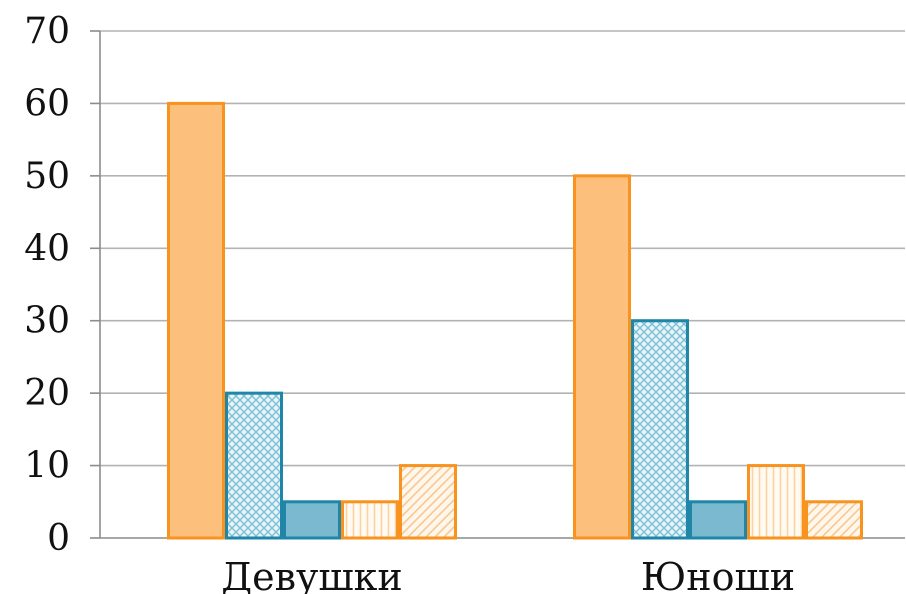  I want to click on y-tick-label: 10, so click(47, 466).